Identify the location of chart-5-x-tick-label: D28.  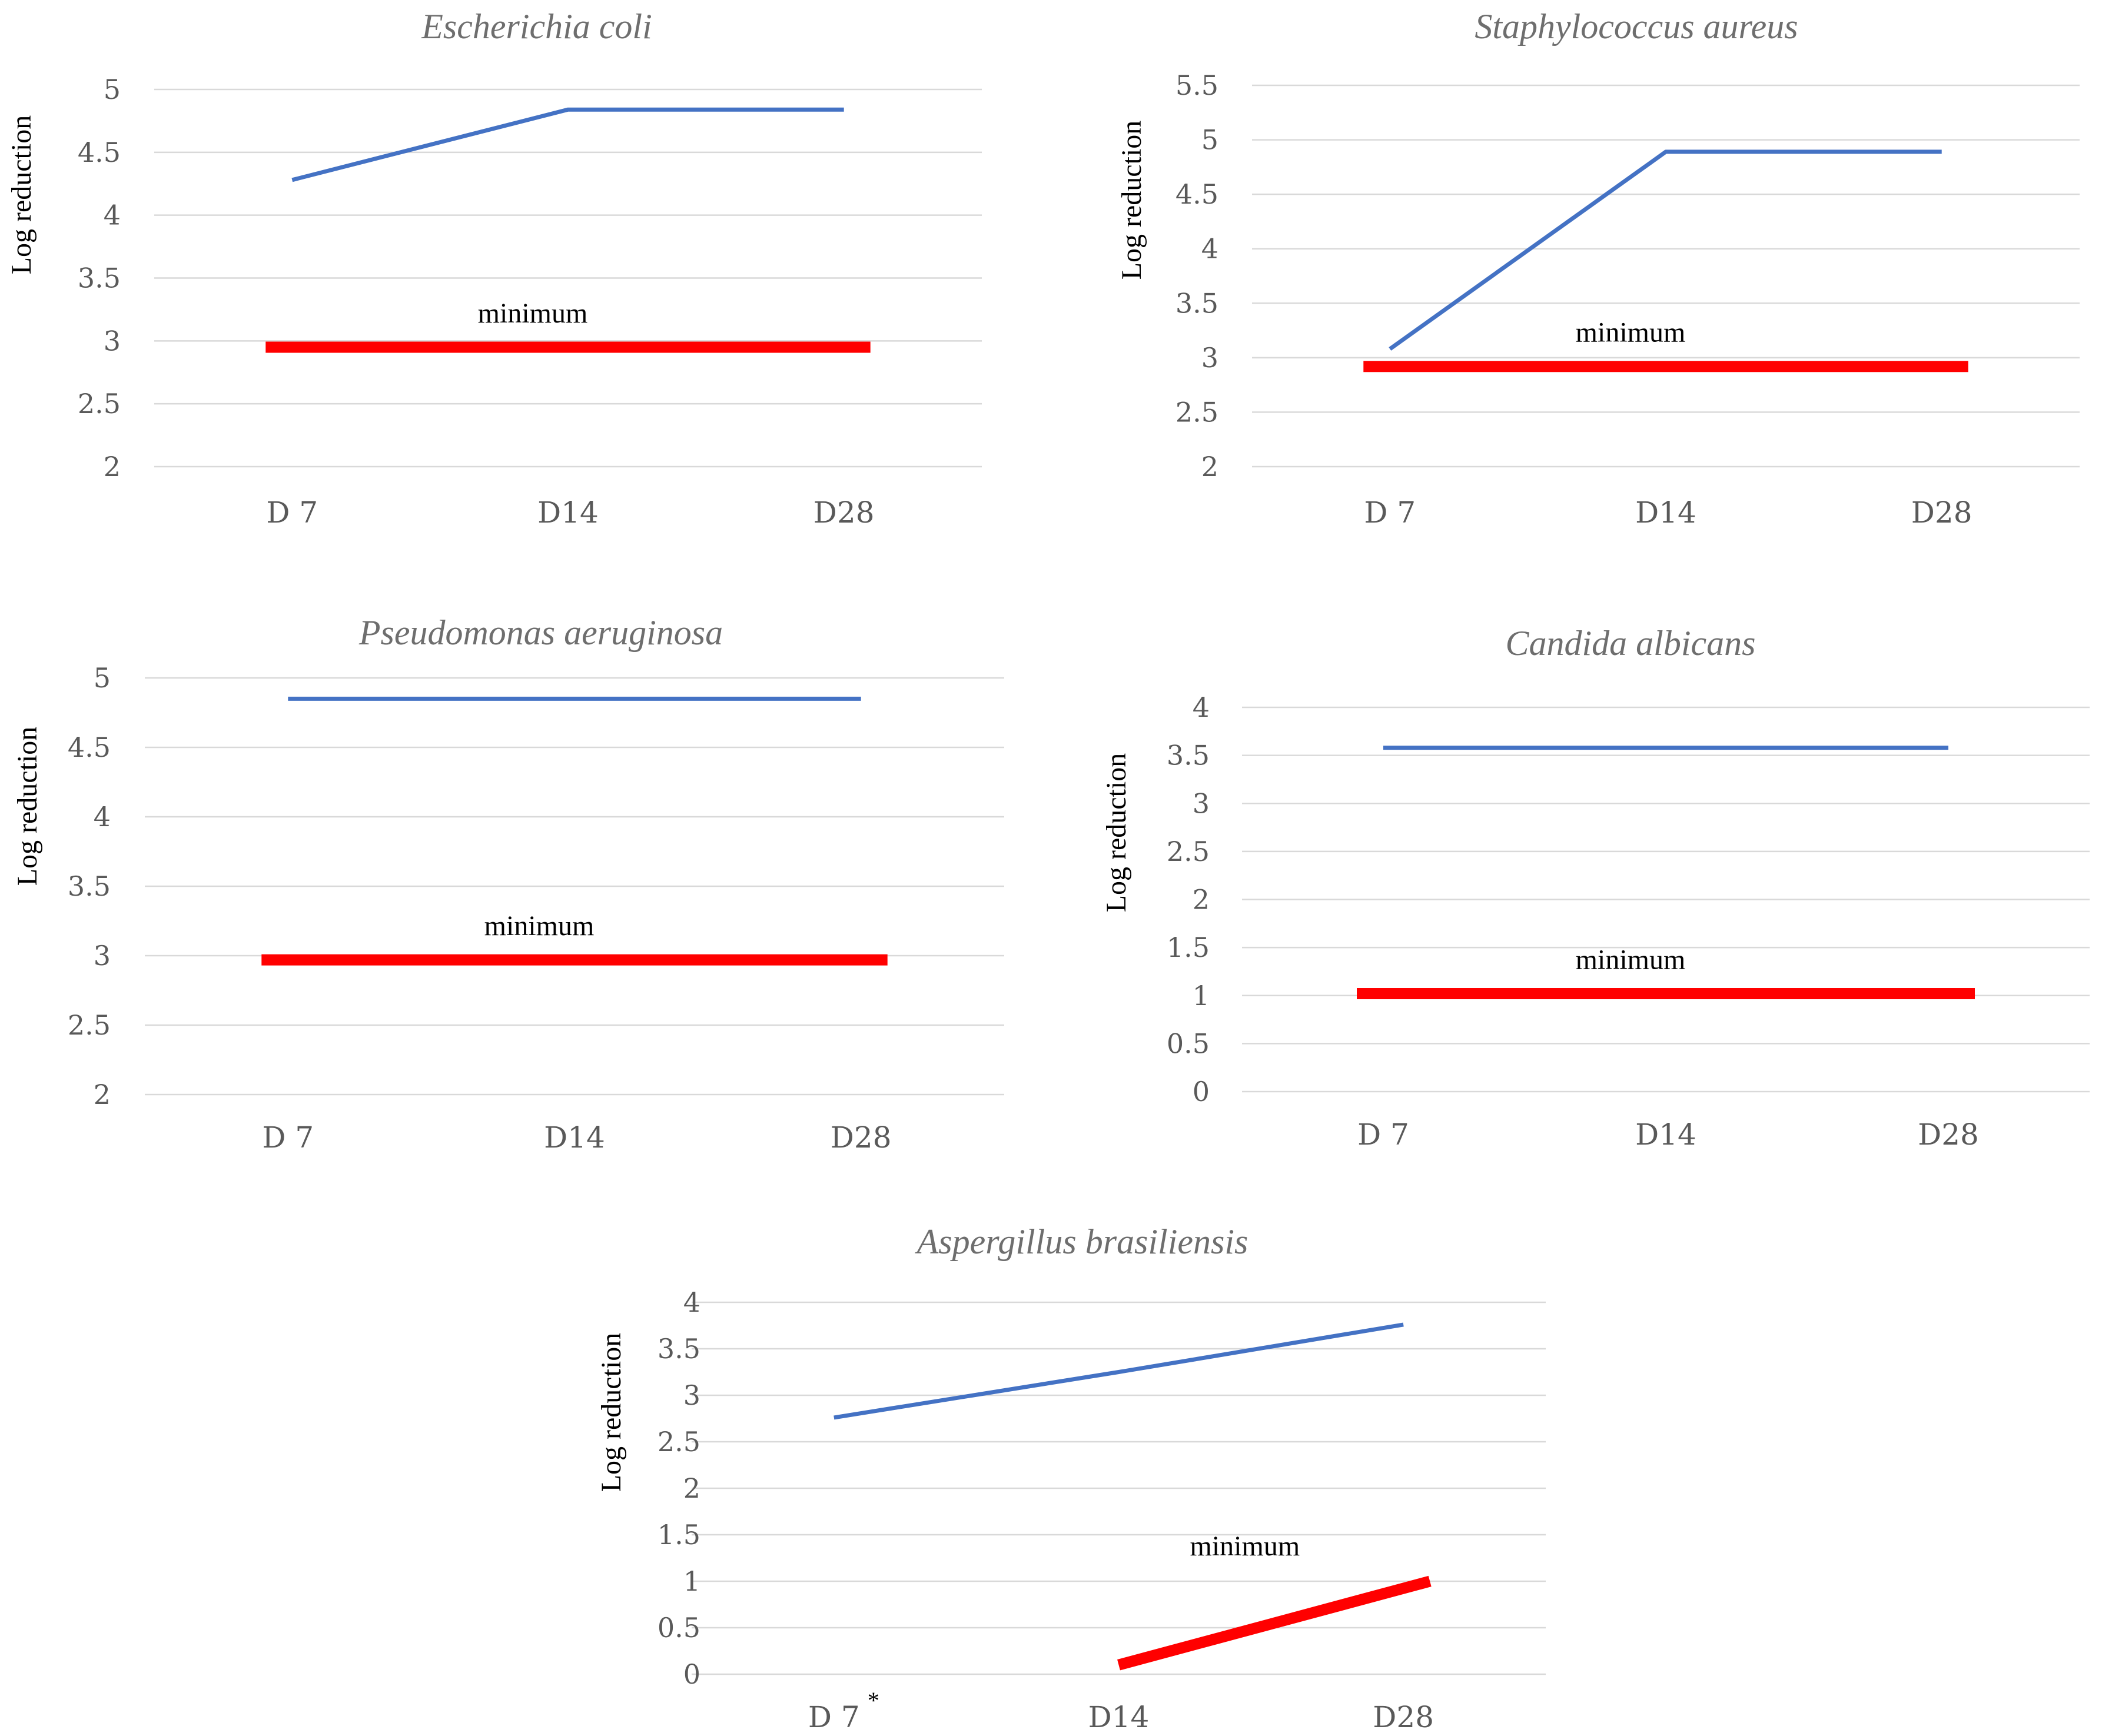
(1403, 1717).